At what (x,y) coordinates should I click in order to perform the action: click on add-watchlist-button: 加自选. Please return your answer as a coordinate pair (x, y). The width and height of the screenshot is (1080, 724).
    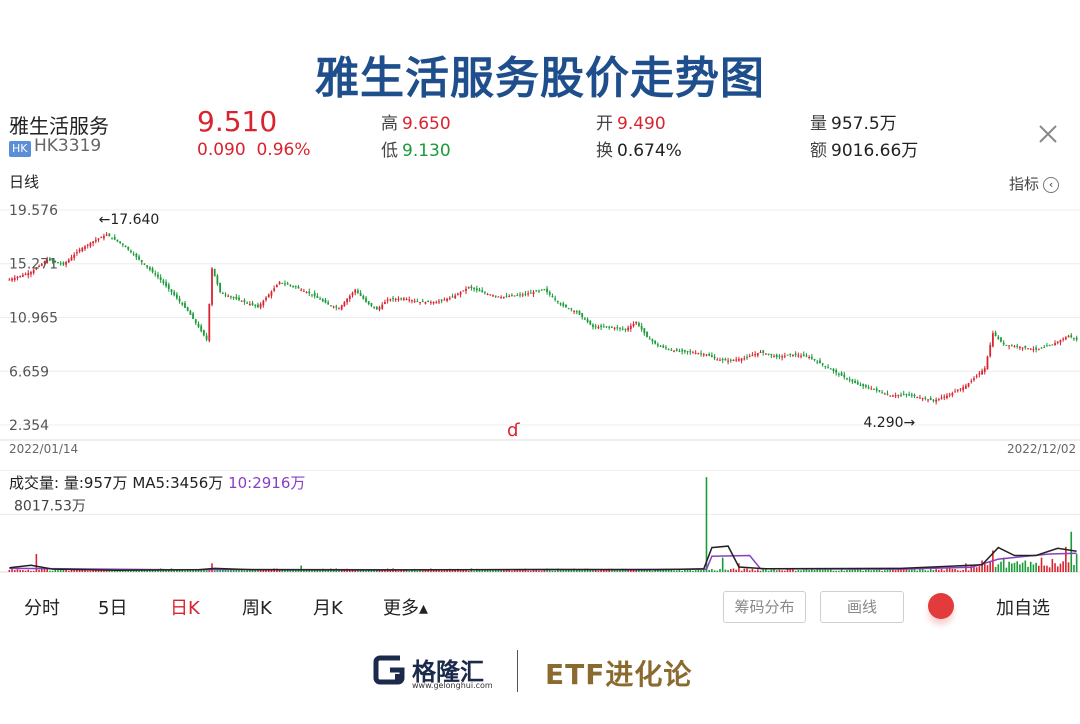
    Looking at the image, I should click on (1023, 608).